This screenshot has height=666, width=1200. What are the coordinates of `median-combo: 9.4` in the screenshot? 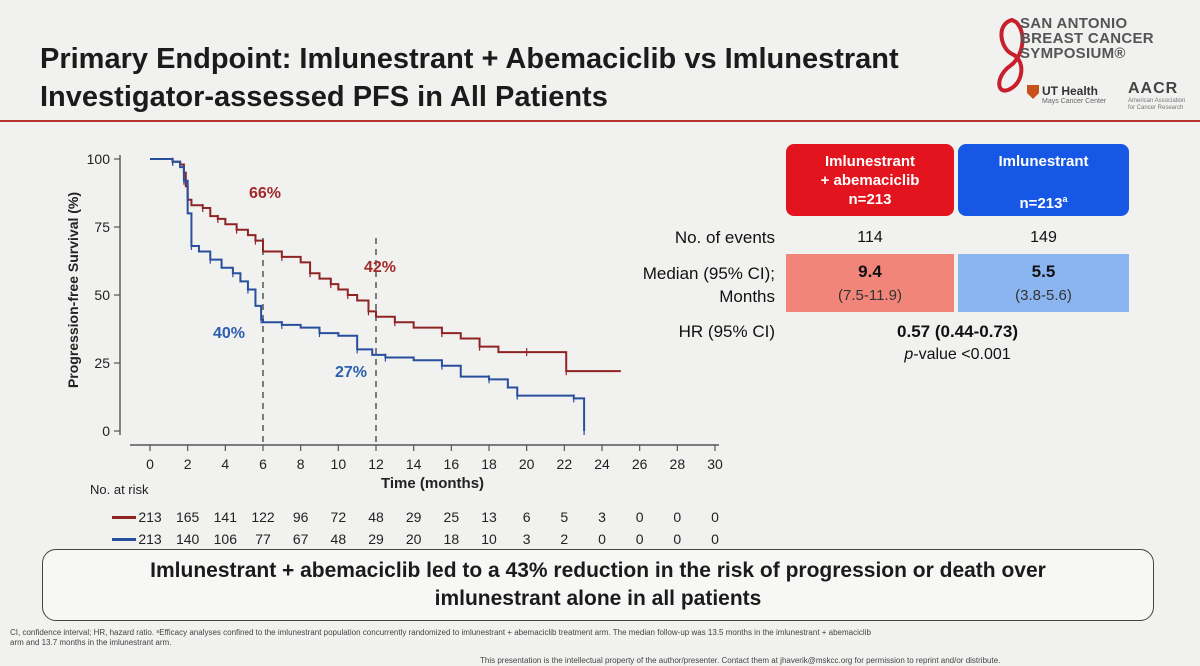 It's located at (870, 271).